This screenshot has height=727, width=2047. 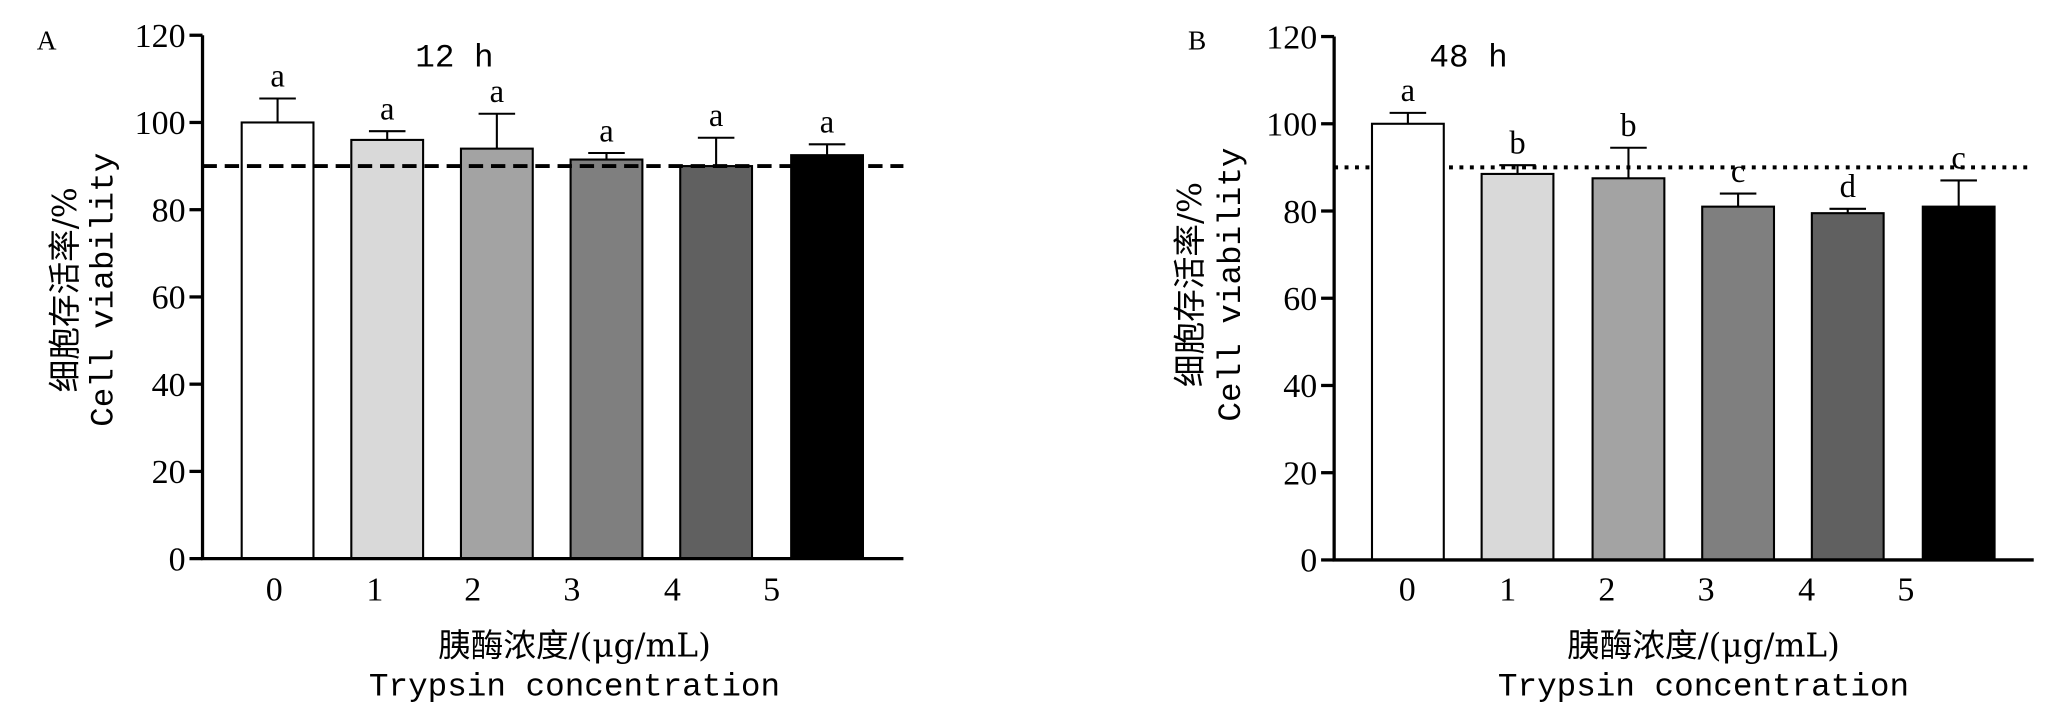 What do you see at coordinates (1848, 187) in the screenshot?
I see `significance-letter: d` at bounding box center [1848, 187].